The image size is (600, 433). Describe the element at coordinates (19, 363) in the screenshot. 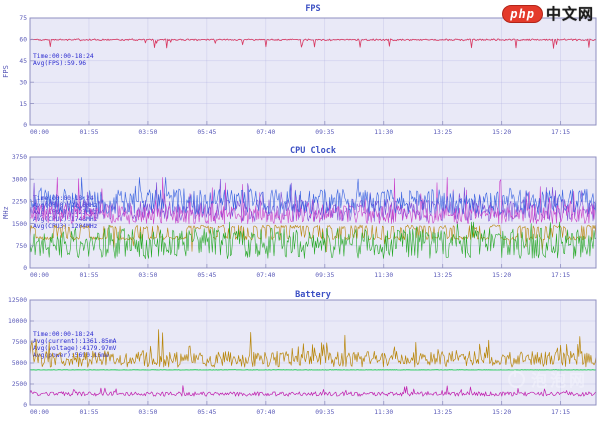

I see `y-tick-label: 5000` at that location.